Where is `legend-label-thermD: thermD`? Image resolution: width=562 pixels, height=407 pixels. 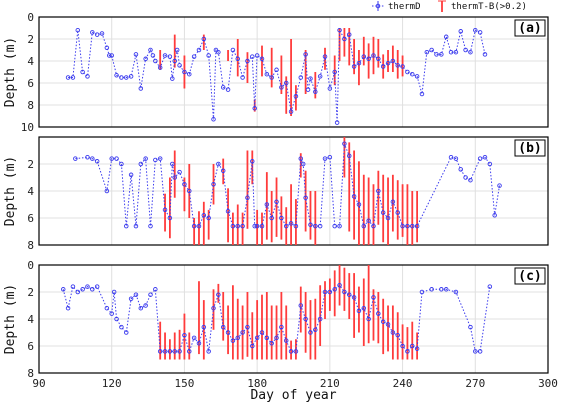
legend-label-thermD: thermD is located at coordinates (404, 7).